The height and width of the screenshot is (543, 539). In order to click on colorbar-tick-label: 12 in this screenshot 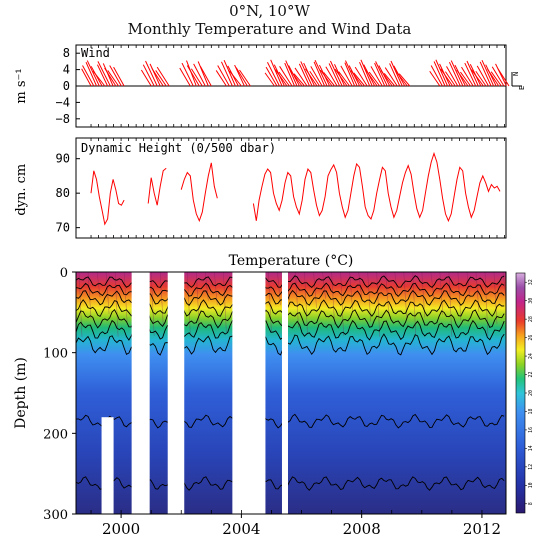, I will do `click(531, 467)`.